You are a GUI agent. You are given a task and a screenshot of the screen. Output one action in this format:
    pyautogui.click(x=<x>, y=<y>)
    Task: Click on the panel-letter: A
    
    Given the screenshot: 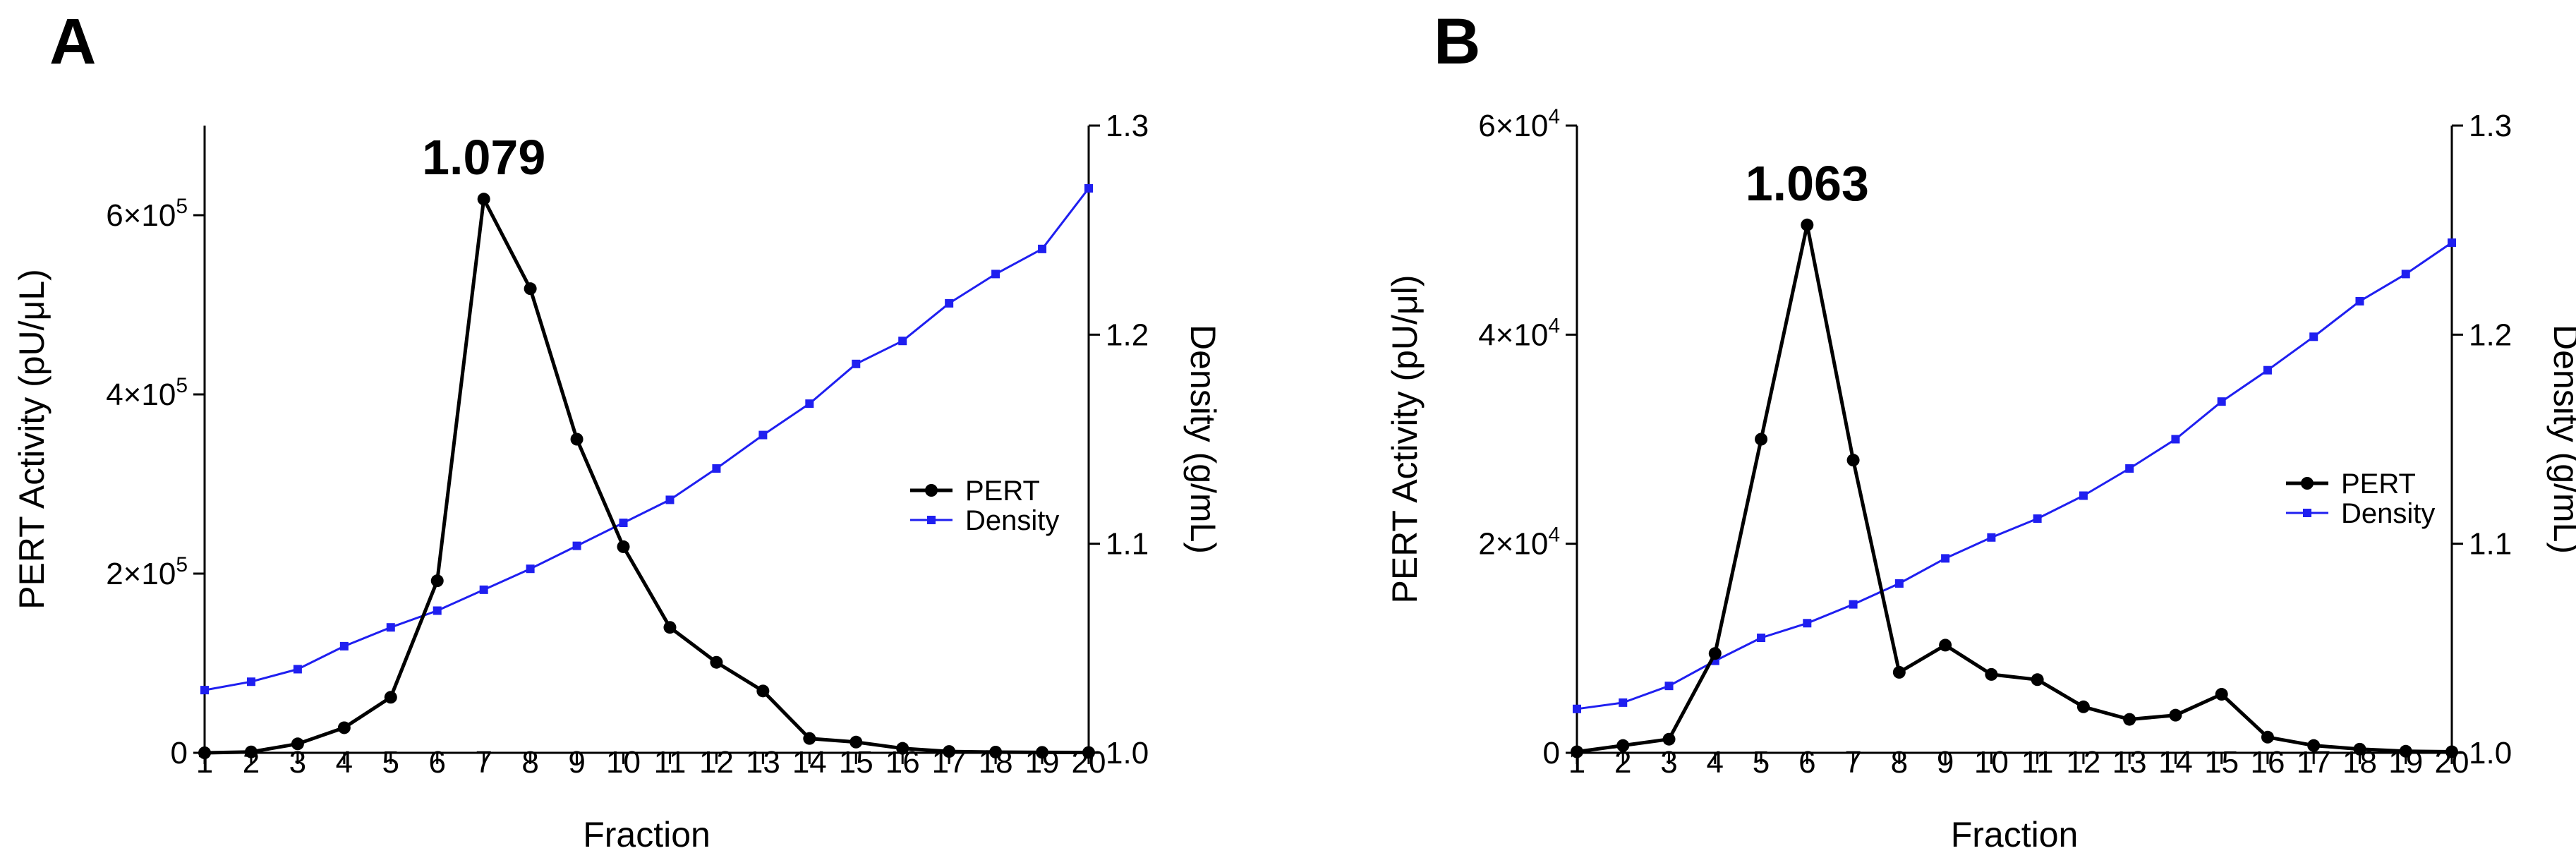 What is the action you would take?
    pyautogui.click(x=72, y=42)
    